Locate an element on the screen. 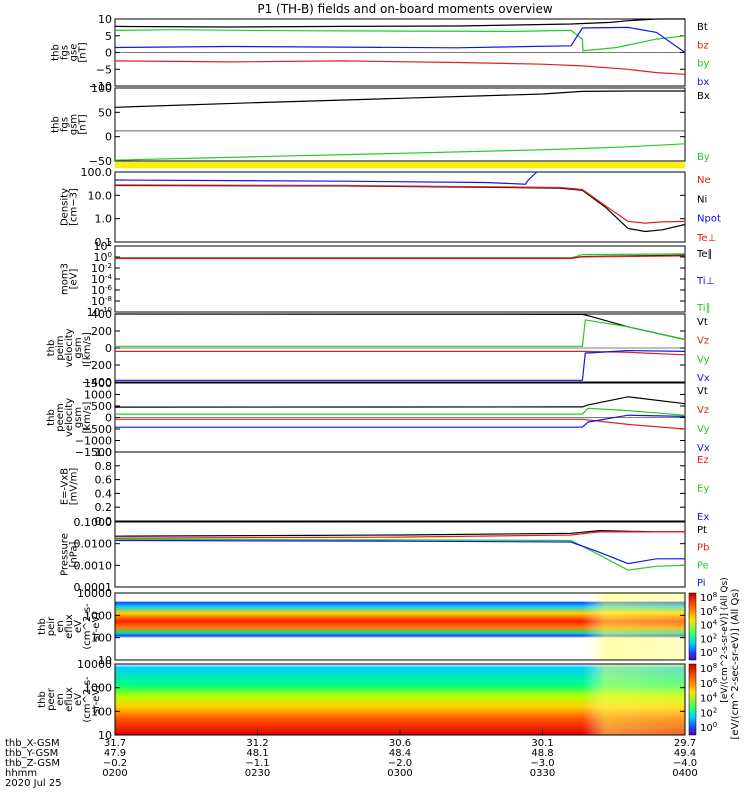 The width and height of the screenshot is (750, 800). y-axis-label: (cm^2-s- is located at coordinates (87, 699).